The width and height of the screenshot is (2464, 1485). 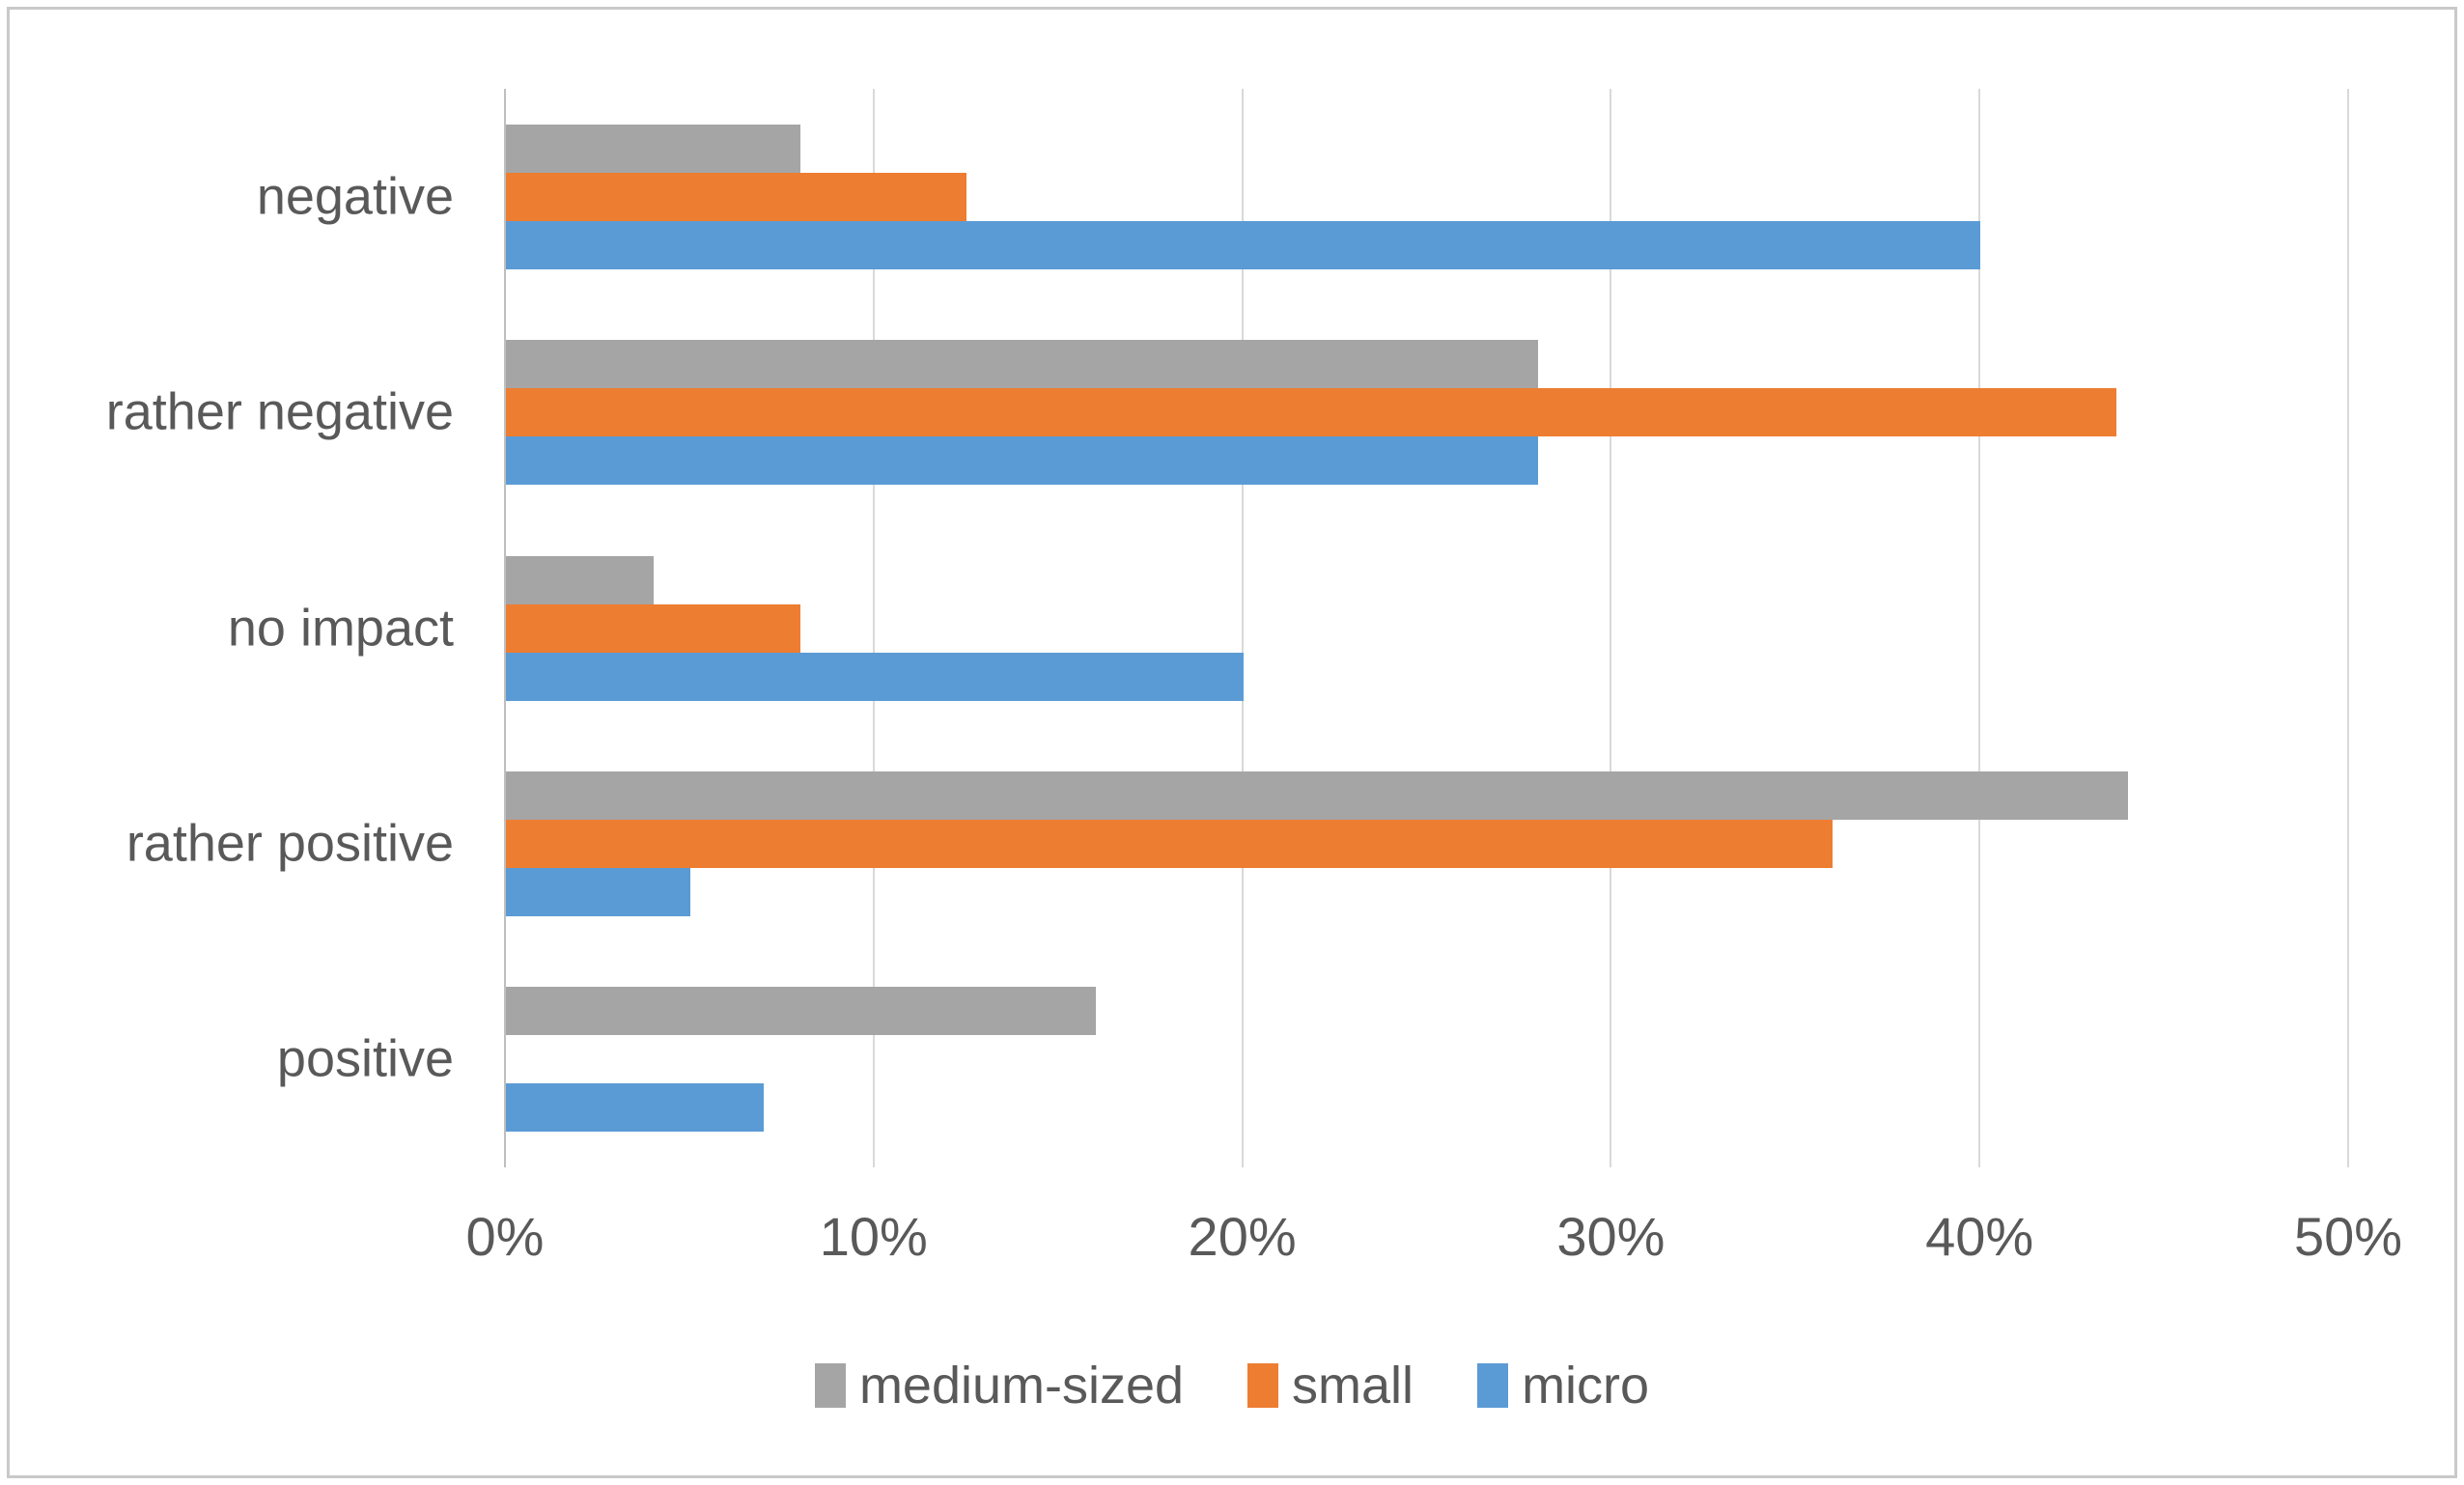 What do you see at coordinates (874, 1236) in the screenshot?
I see `x-tick-label: 10%` at bounding box center [874, 1236].